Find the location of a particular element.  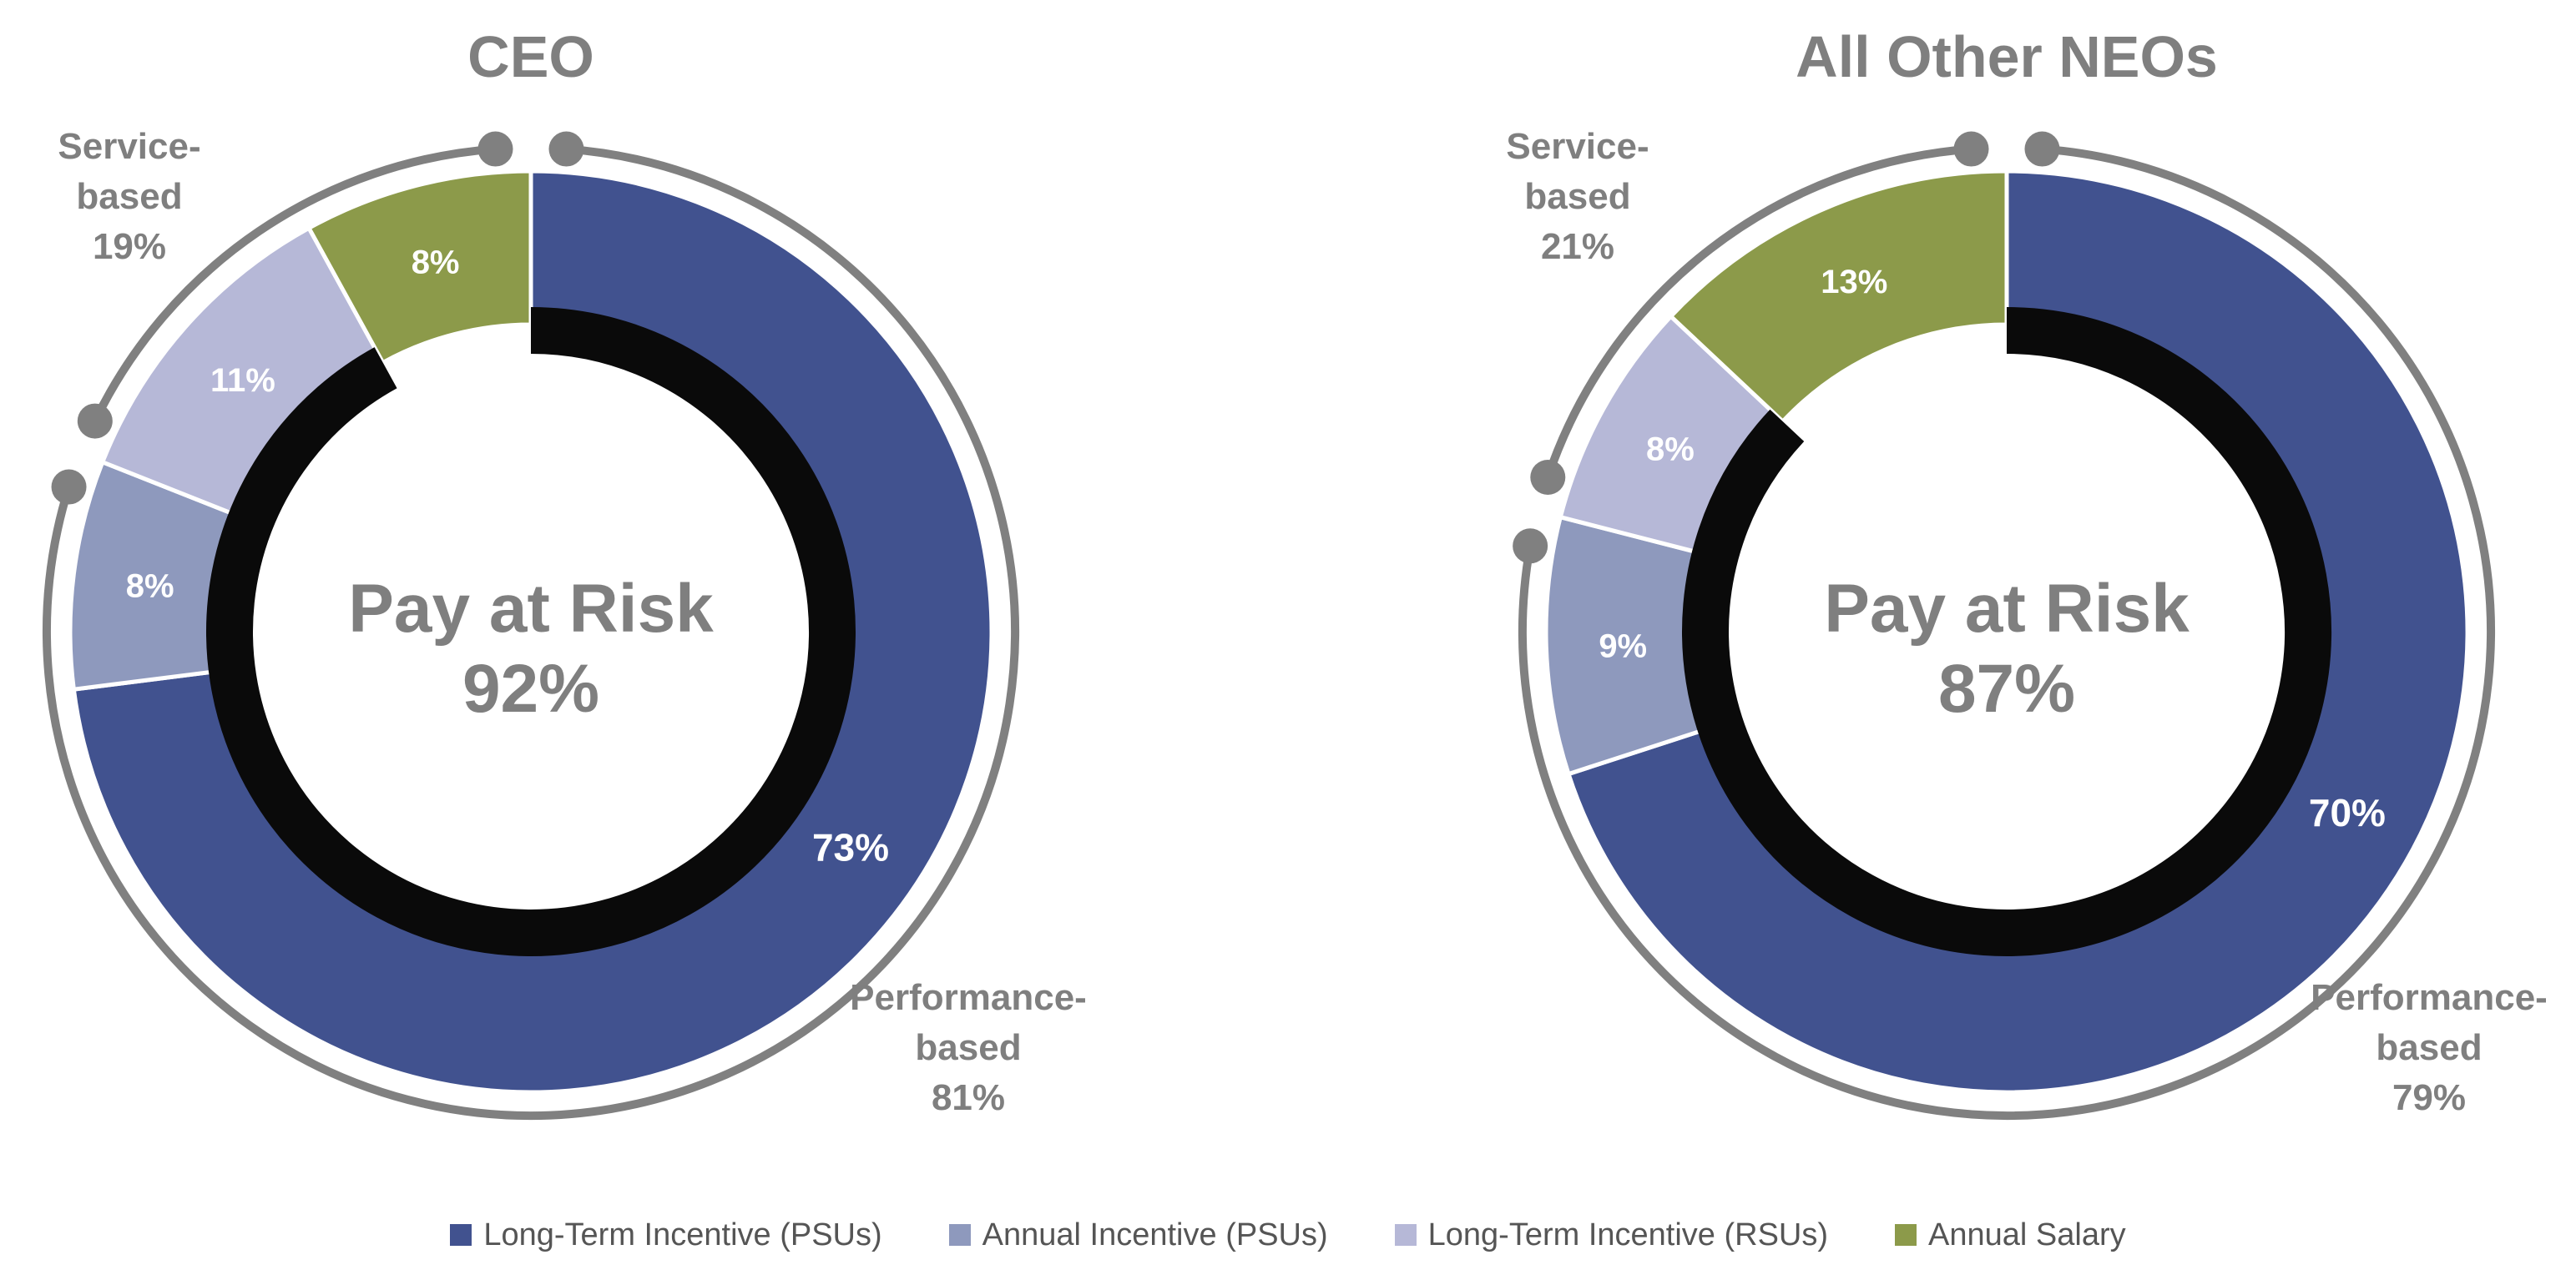

chart-title: All Other NEOs is located at coordinates (2007, 57).